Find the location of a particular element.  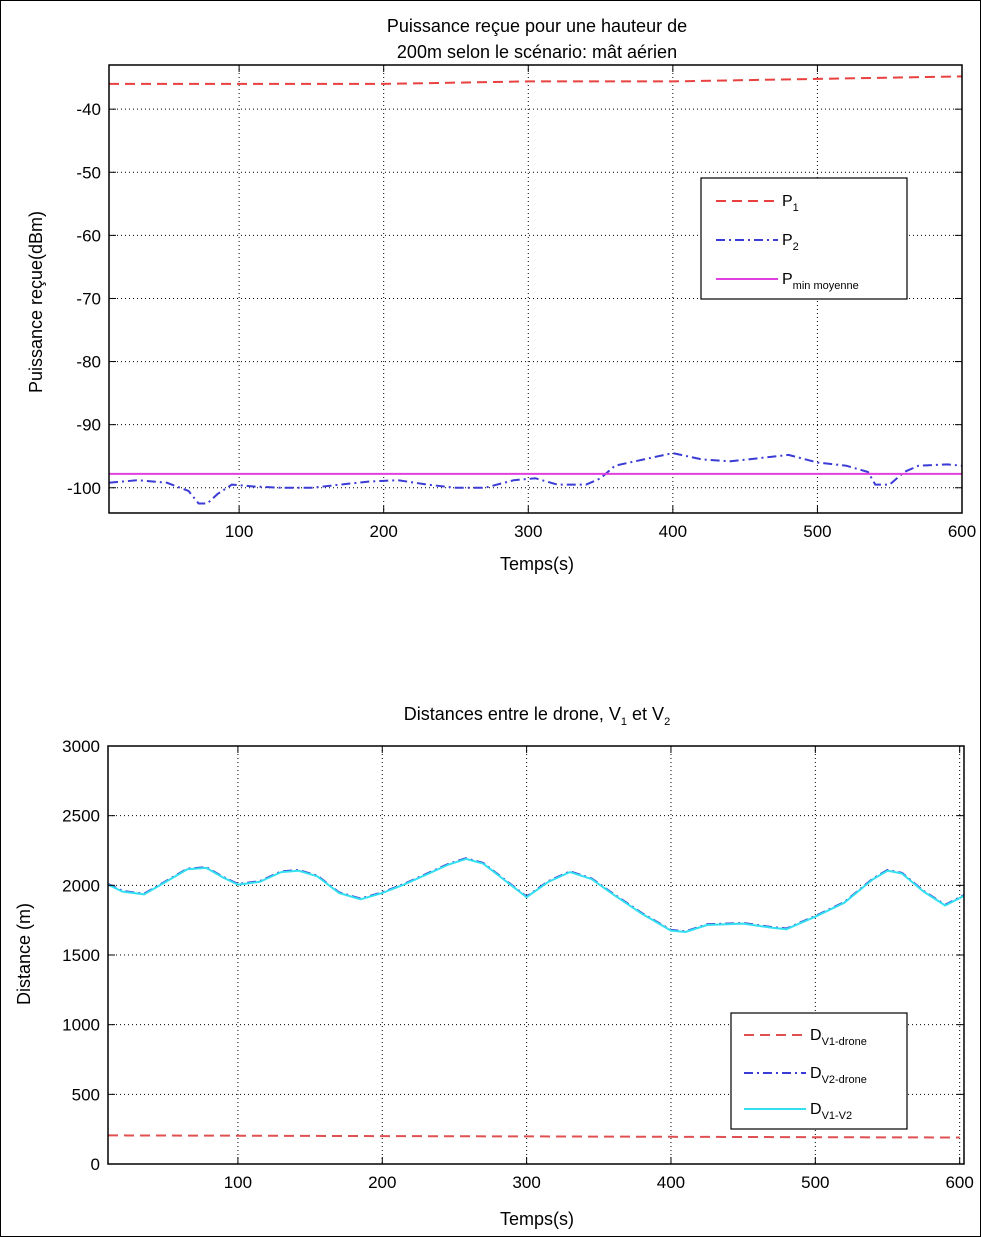

chart2-ylabel: Distance (m) is located at coordinates (24, 954).